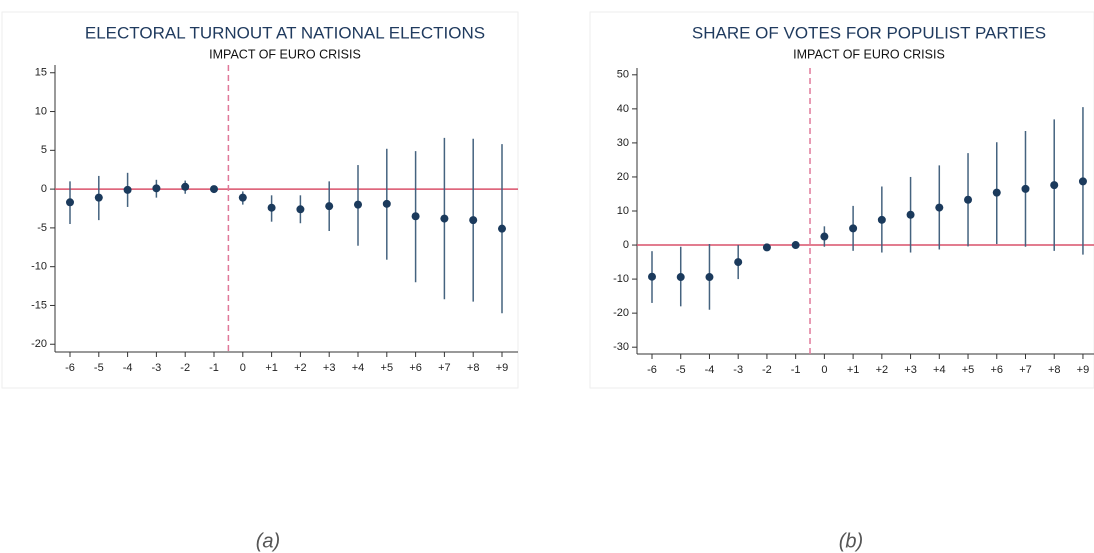 The width and height of the screenshot is (1094, 553). What do you see at coordinates (851, 541) in the screenshot?
I see `caption: (b)` at bounding box center [851, 541].